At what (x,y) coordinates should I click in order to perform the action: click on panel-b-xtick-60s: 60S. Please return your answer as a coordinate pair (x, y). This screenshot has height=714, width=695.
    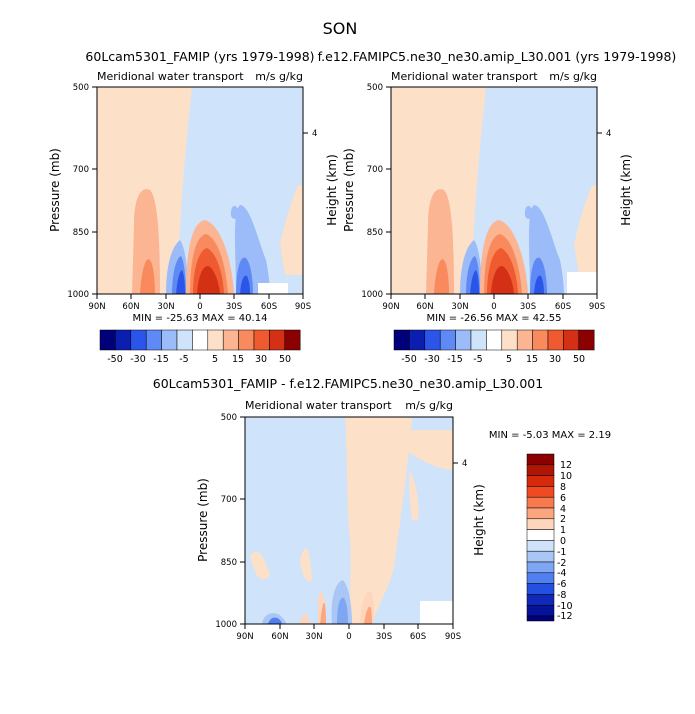
    Looking at the image, I should click on (563, 307).